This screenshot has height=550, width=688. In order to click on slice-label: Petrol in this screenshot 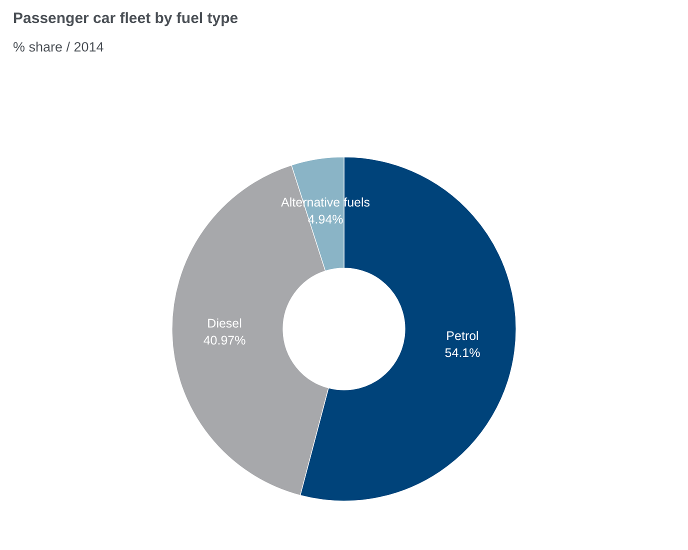, I will do `click(462, 335)`.